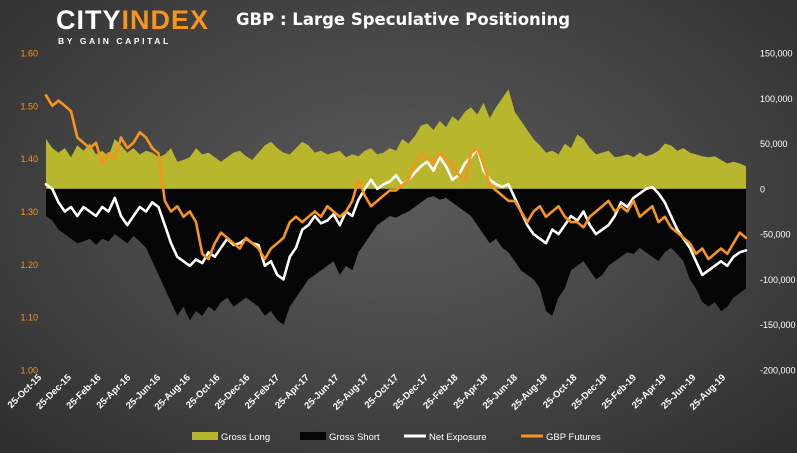 This screenshot has height=453, width=797. I want to click on legend-gbp-futures: GBP Futures, so click(561, 437).